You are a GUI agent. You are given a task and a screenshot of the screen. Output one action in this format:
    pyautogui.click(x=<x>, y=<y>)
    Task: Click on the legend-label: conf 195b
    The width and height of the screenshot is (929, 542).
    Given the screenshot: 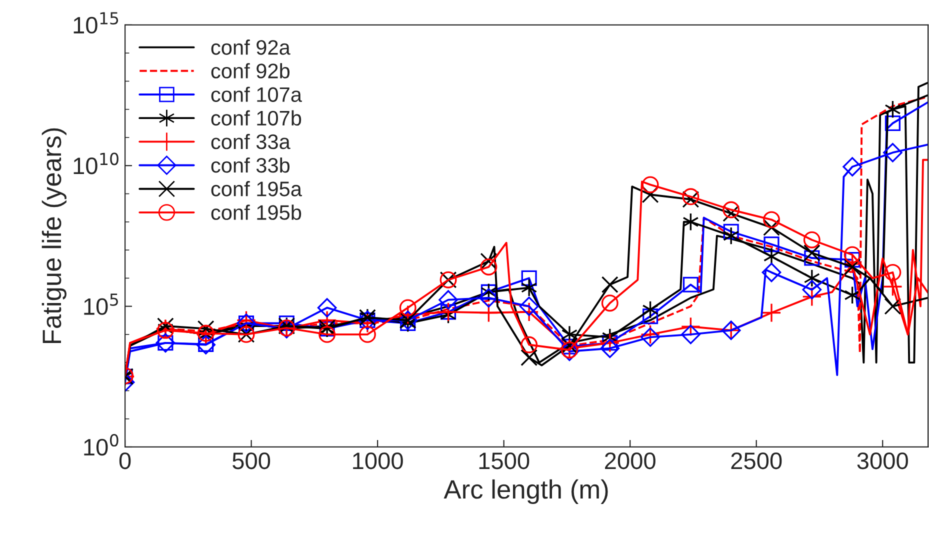 What is the action you would take?
    pyautogui.click(x=256, y=212)
    